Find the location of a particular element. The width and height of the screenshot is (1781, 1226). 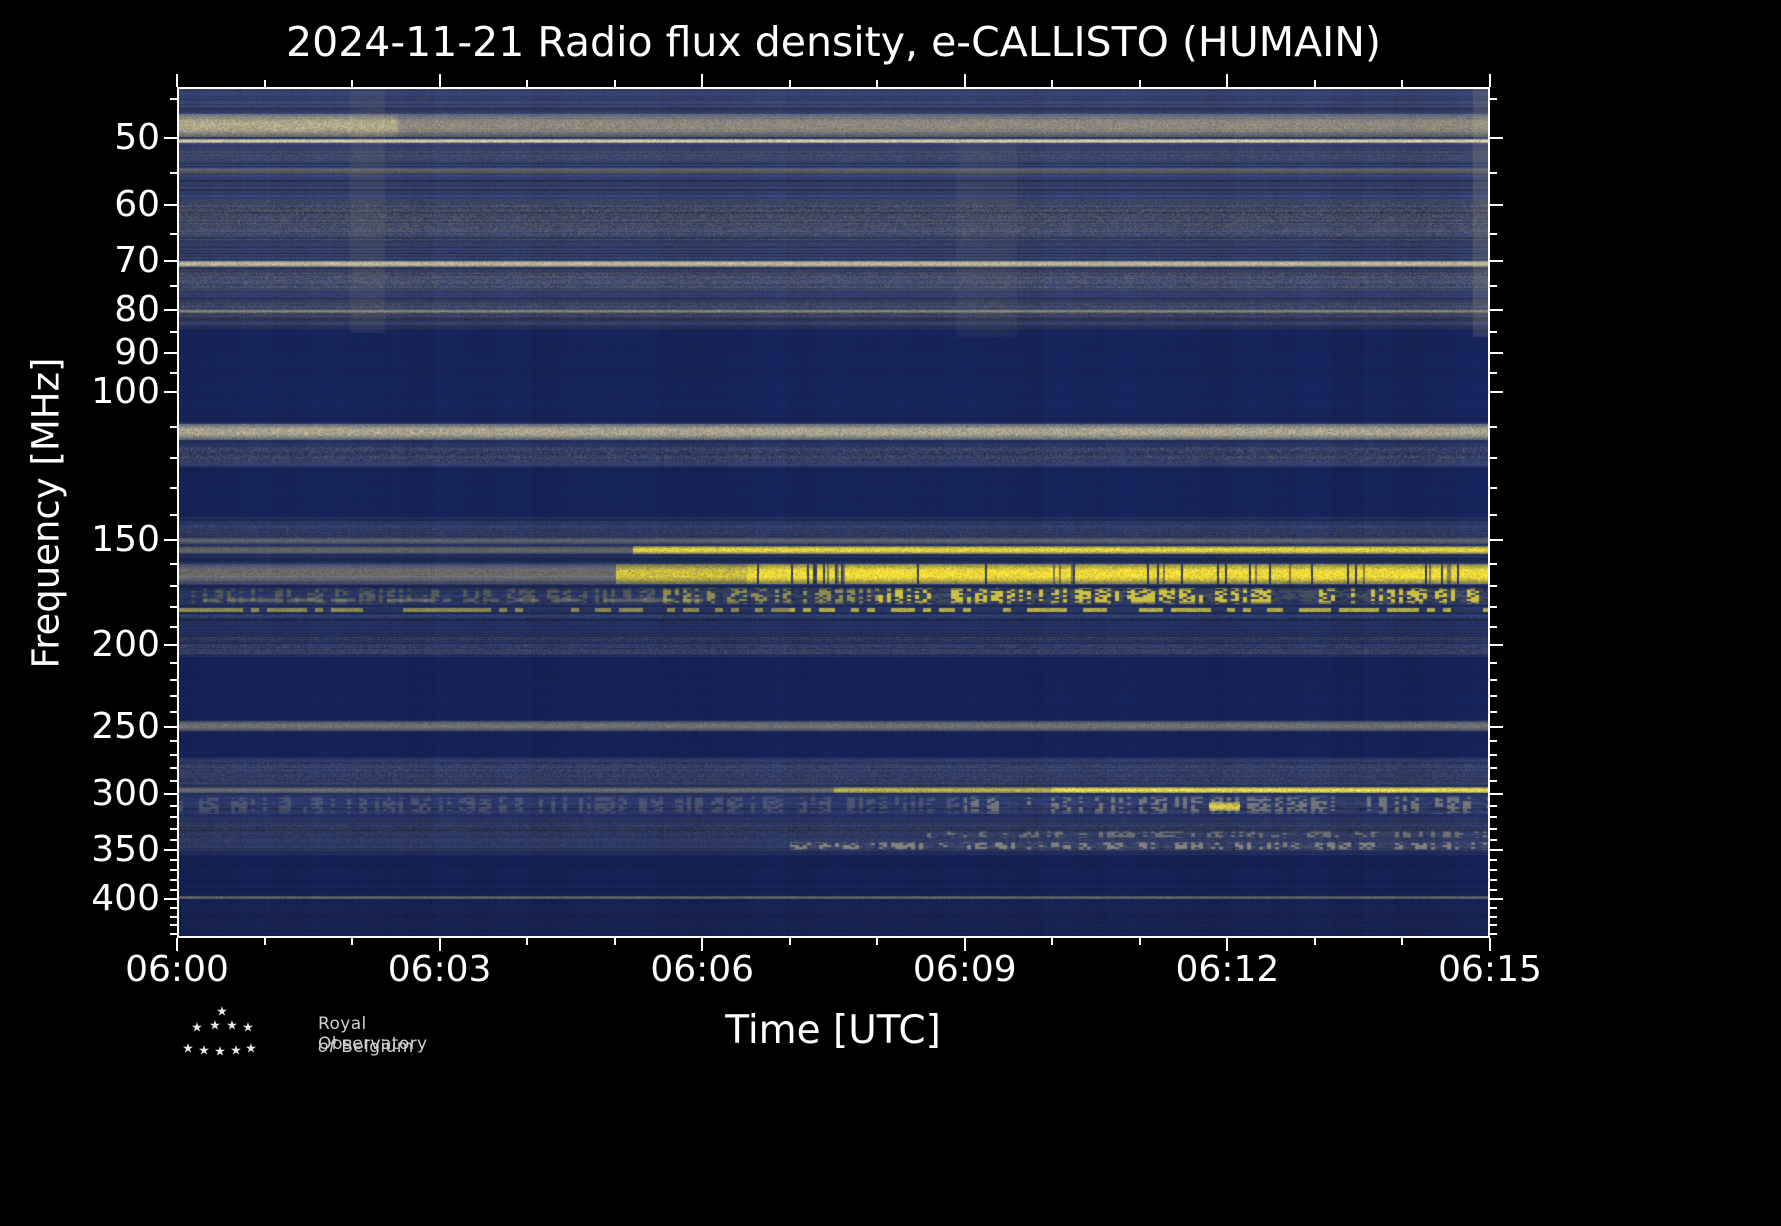

logo-text-belgium: Belgium is located at coordinates (377, 1047).